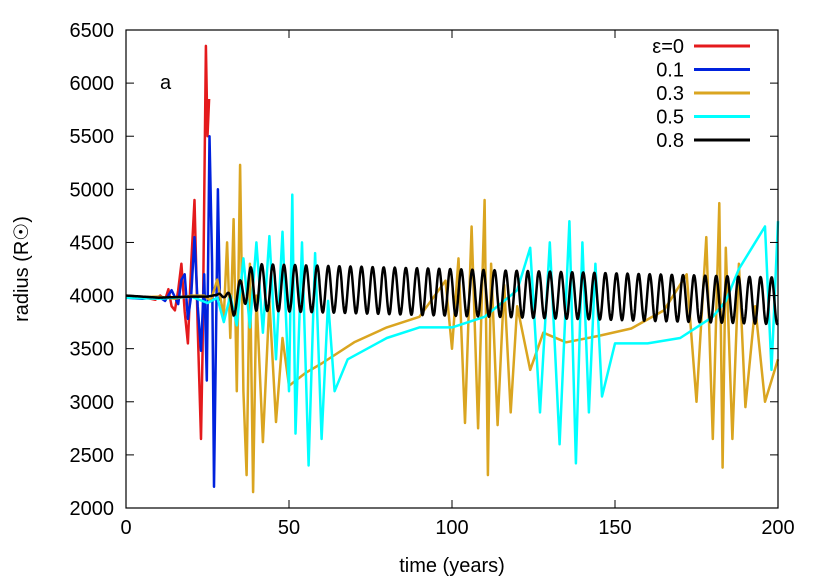  What do you see at coordinates (289, 528) in the screenshot?
I see `x-tick-label: 50` at bounding box center [289, 528].